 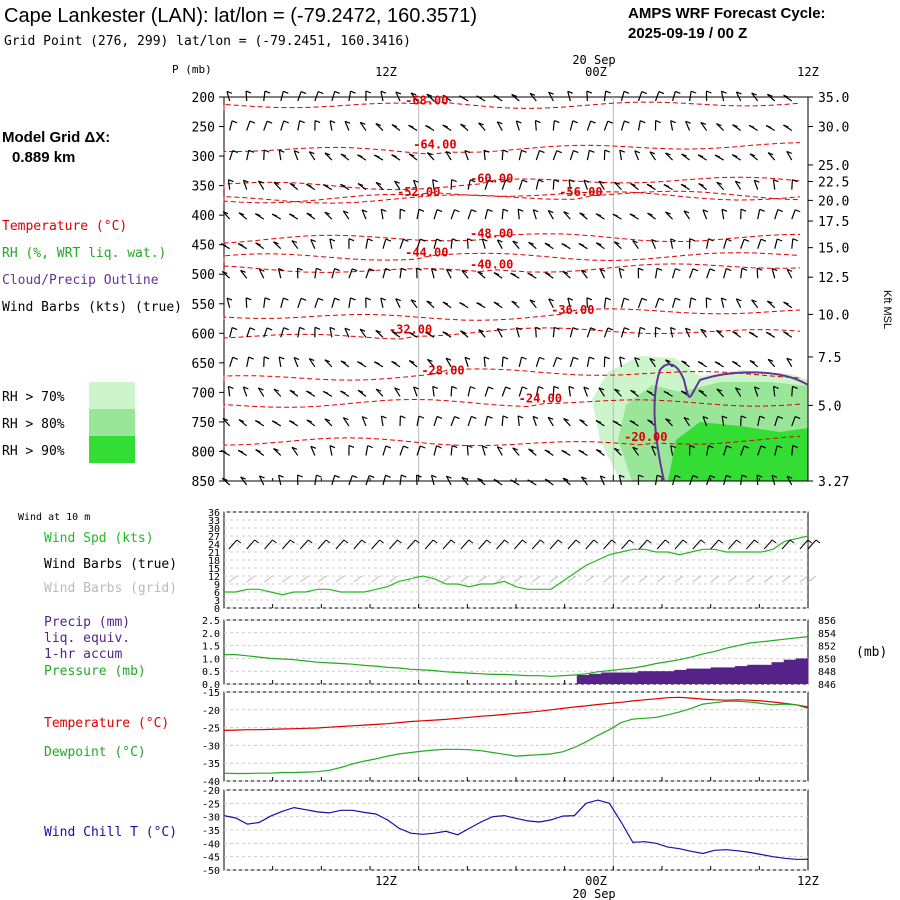 What do you see at coordinates (491, 264) in the screenshot?
I see `isotherm-label: -40.00` at bounding box center [491, 264].